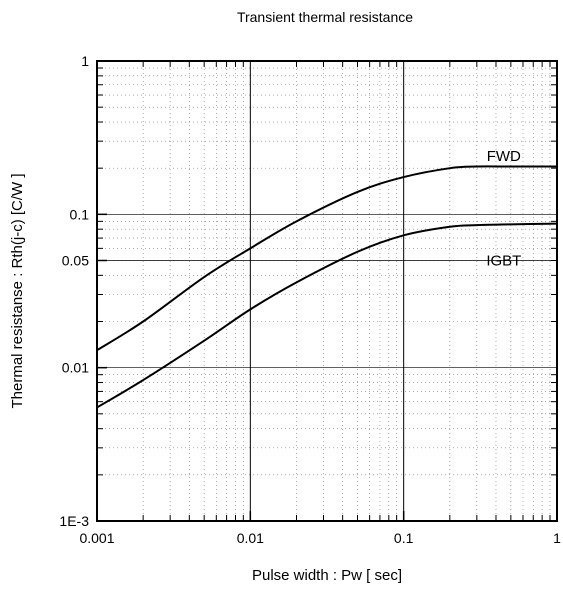 The width and height of the screenshot is (563, 593). I want to click on y-tick-labels: 1E-3 0.01 0.05 0.1 1, so click(74, 291).